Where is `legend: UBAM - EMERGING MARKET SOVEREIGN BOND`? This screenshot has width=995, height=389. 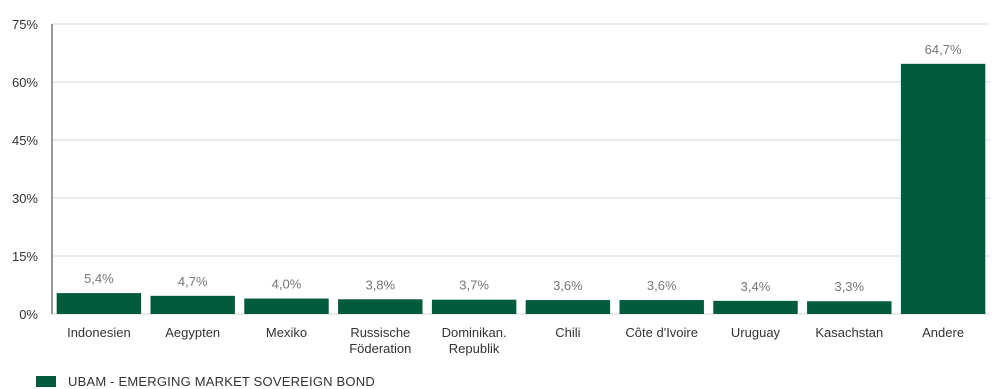 legend: UBAM - EMERGING MARKET SOVEREIGN BOND is located at coordinates (205, 381).